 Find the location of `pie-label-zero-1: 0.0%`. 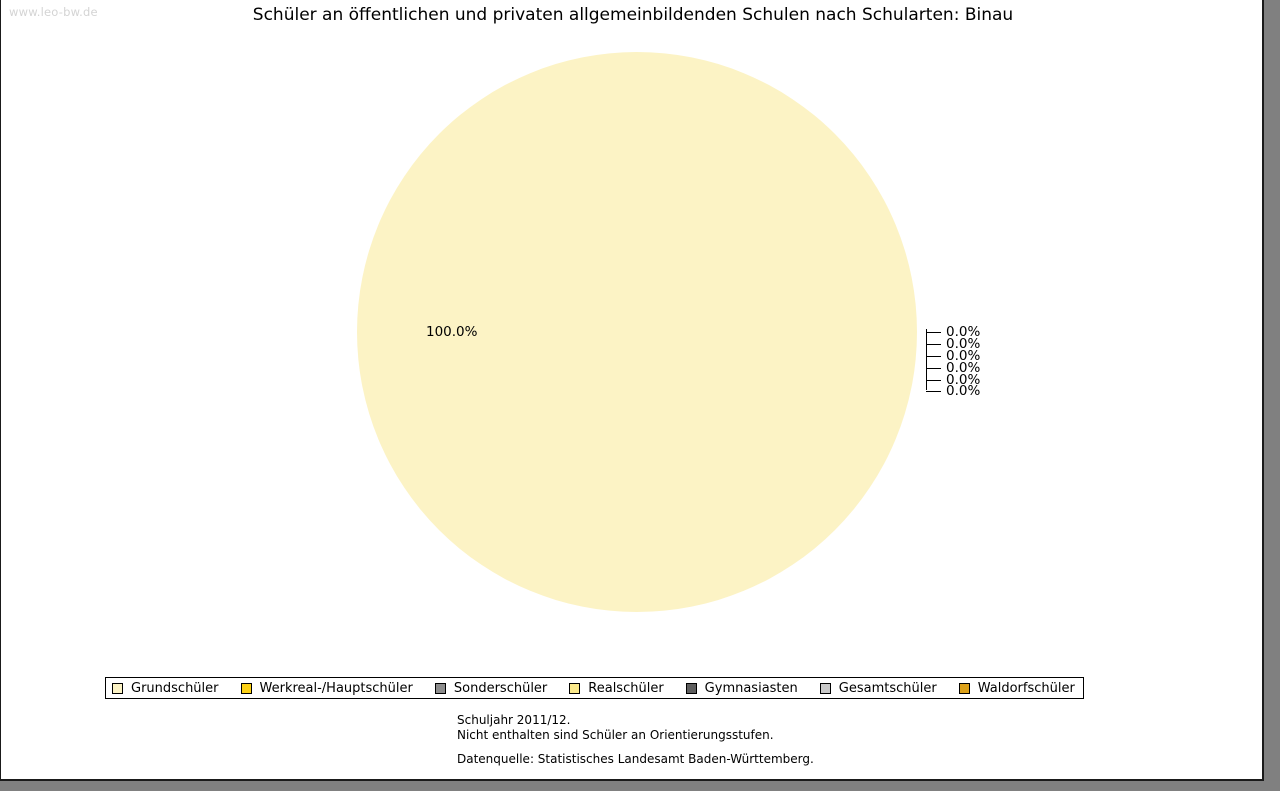

pie-label-zero-1: 0.0% is located at coordinates (963, 332).